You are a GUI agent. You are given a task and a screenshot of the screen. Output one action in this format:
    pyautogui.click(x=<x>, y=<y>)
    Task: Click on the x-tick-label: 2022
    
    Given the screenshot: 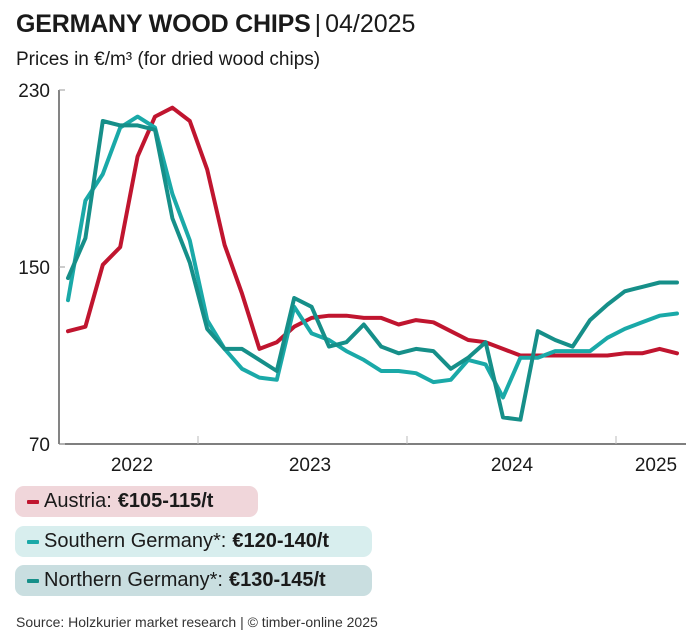 What is the action you would take?
    pyautogui.click(x=132, y=465)
    